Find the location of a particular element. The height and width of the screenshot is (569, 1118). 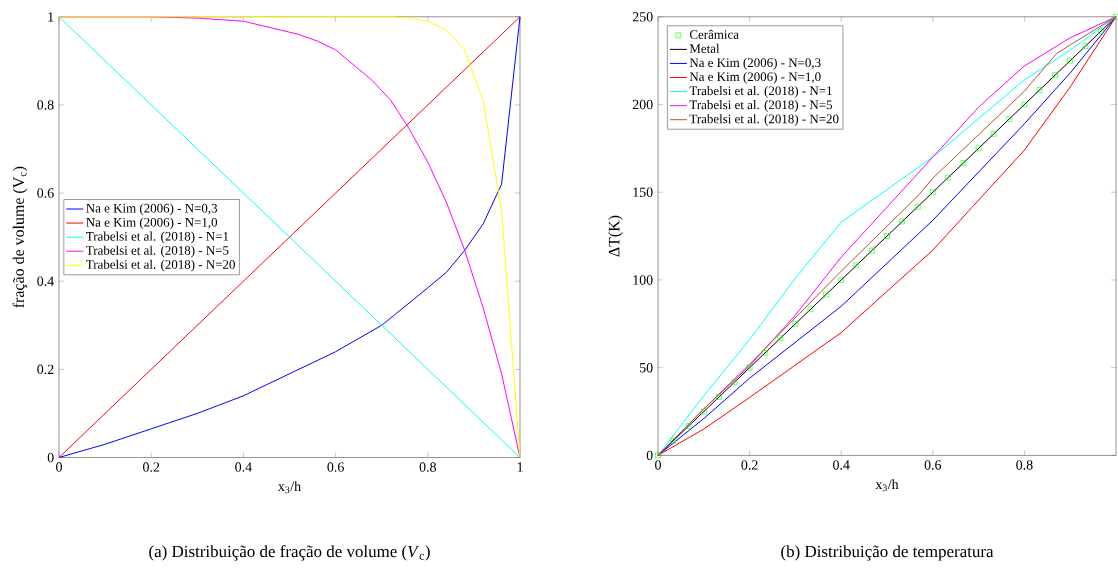

y-tick-label: 200 is located at coordinates (642, 104).